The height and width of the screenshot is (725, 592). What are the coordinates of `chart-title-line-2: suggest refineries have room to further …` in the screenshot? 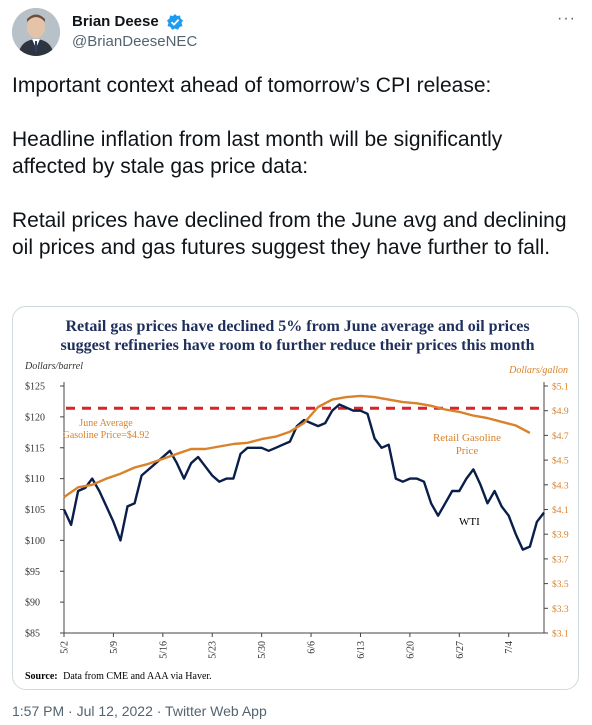 It's located at (297, 345).